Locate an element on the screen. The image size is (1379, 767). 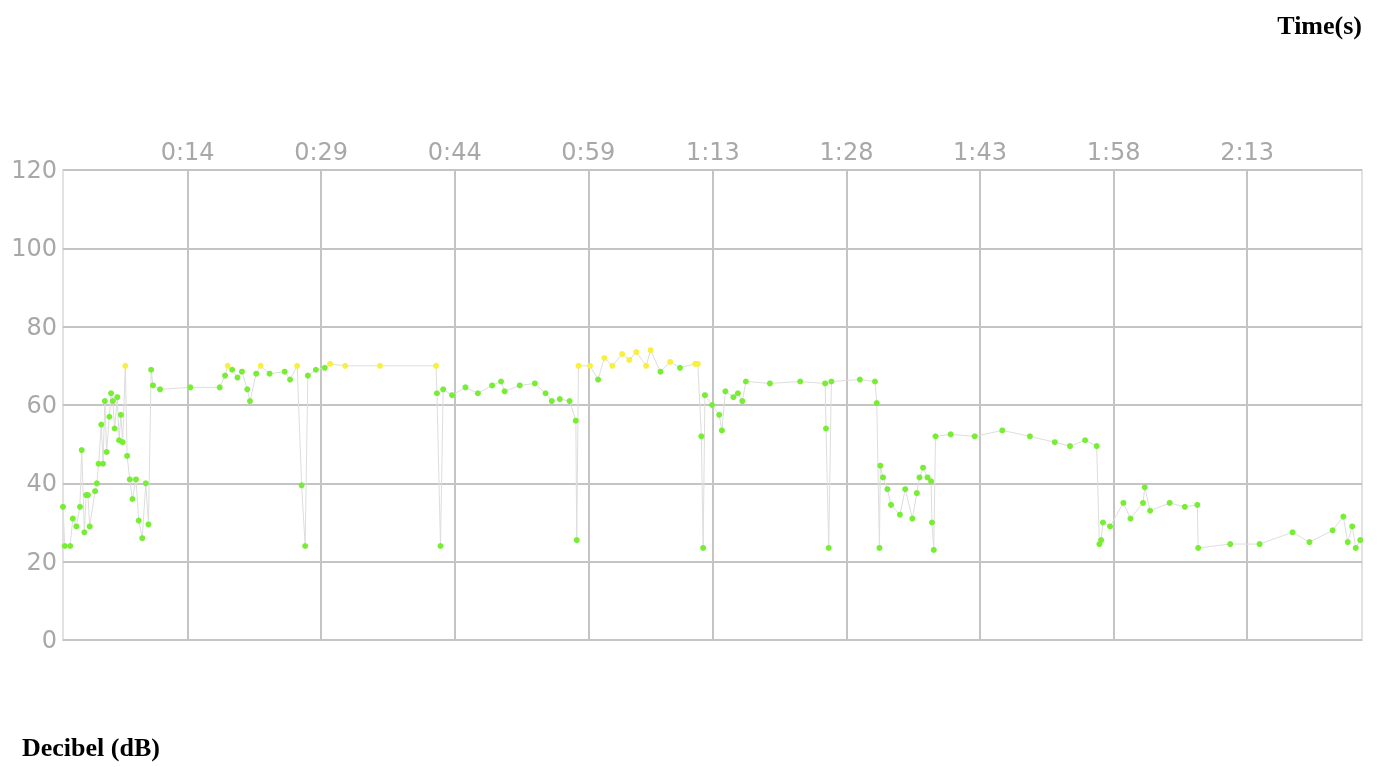
x-tick-label: 0:14 is located at coordinates (187, 152).